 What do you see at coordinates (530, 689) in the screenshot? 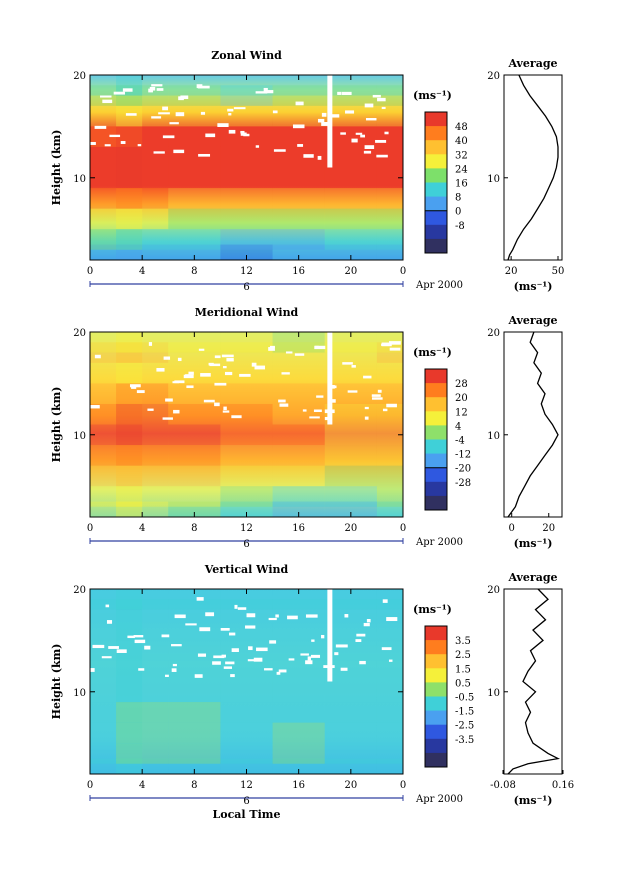
I see `average-panel: Average 20 10 -0.08 0.16 (ms⁻¹)` at bounding box center [530, 689].